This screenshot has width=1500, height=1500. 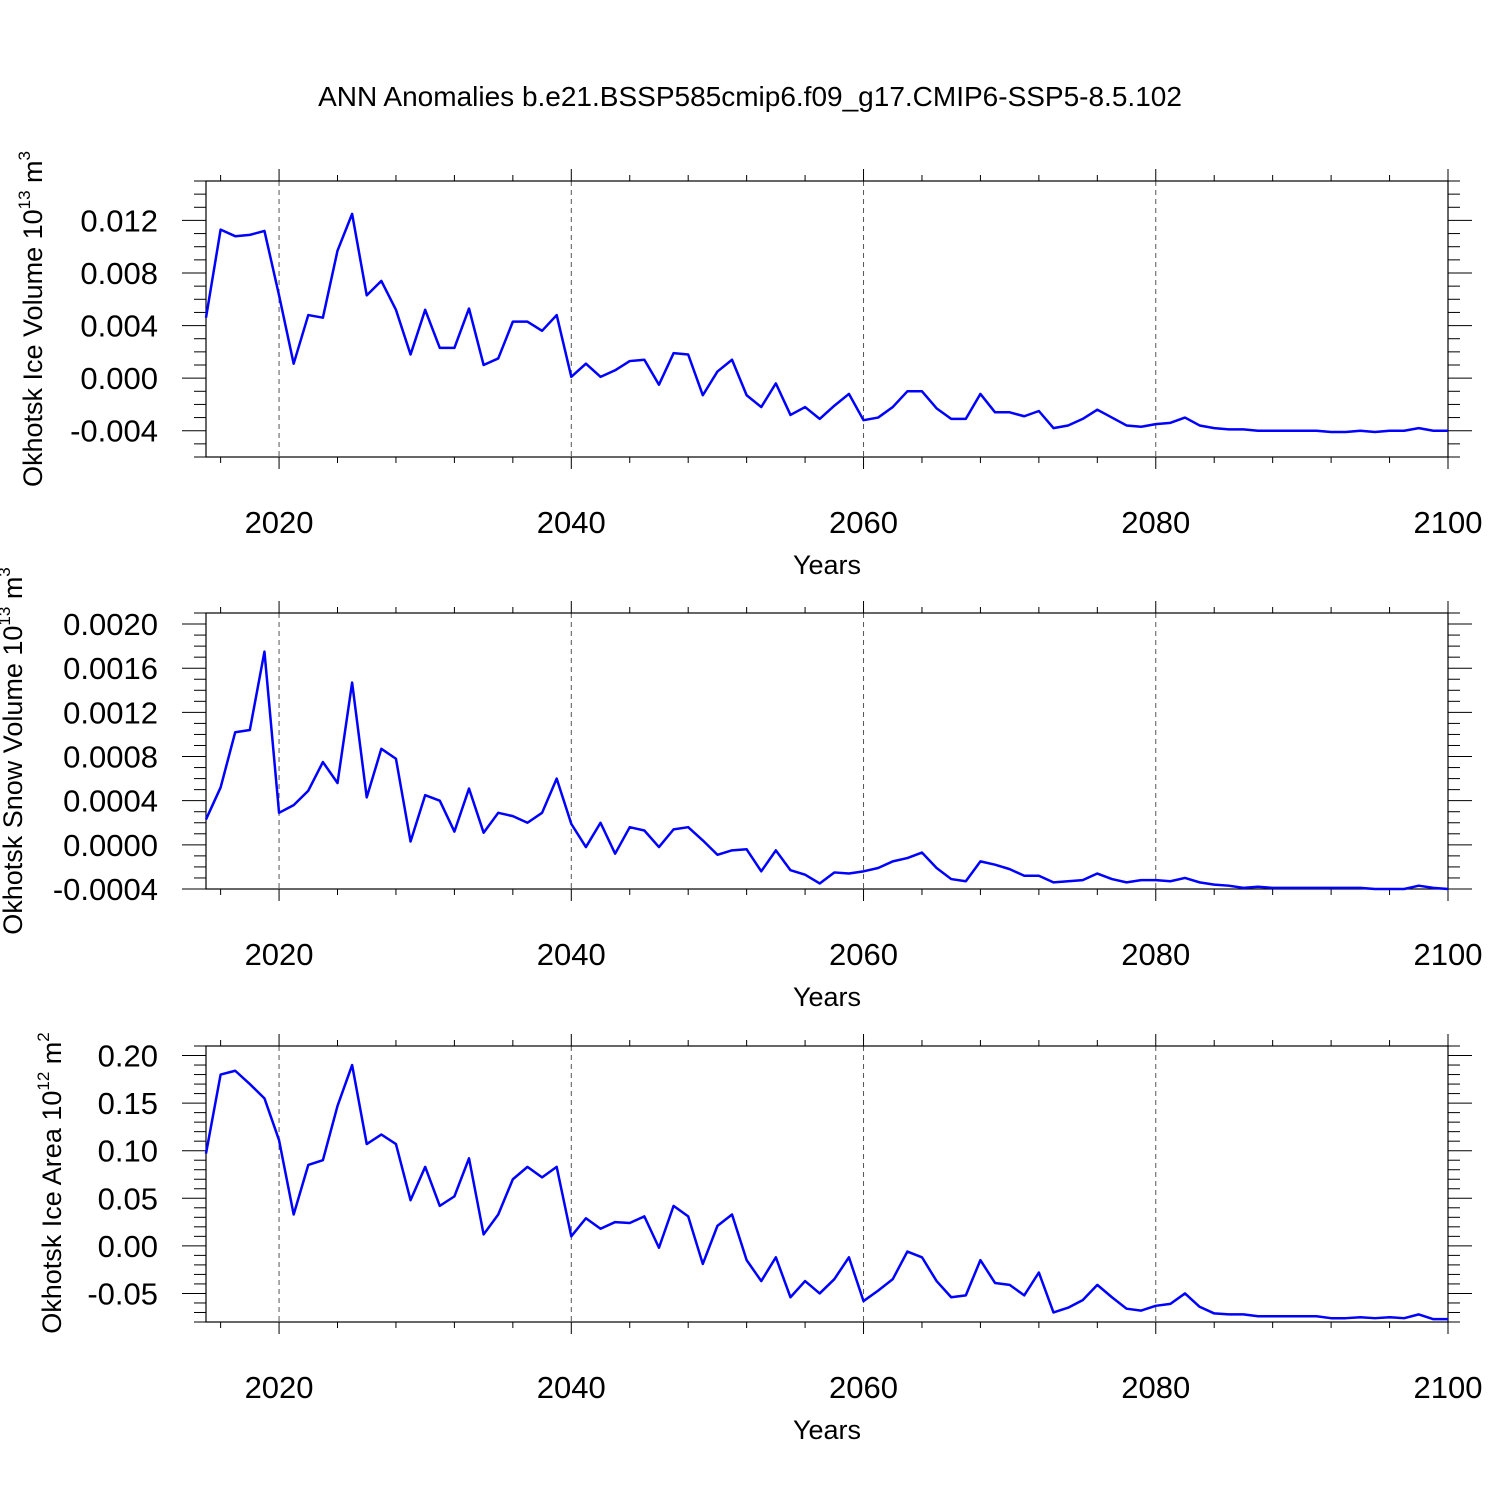 I want to click on y-tick-label: 0.10, so click(x=128, y=1151).